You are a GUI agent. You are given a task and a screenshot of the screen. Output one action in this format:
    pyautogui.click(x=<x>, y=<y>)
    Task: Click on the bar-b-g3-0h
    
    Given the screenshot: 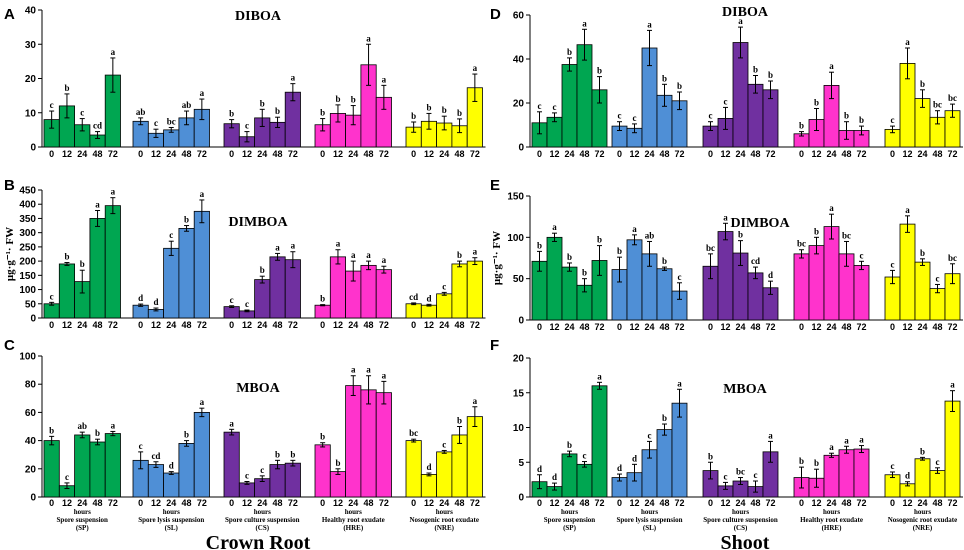 What is the action you would take?
    pyautogui.click(x=322, y=311)
    